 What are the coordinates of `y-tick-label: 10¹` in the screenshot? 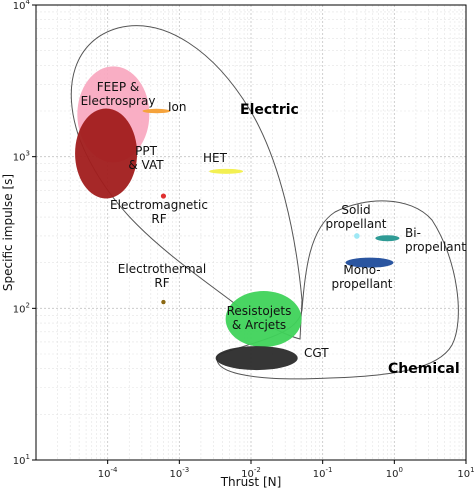 It's located at (21, 460).